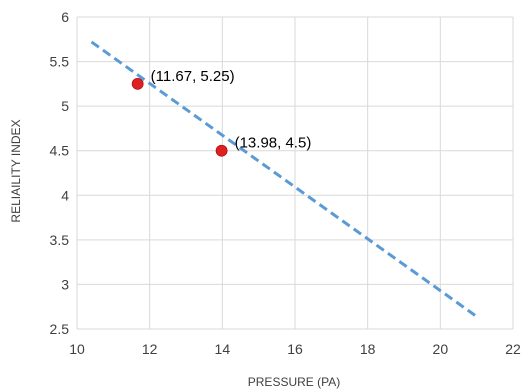 The height and width of the screenshot is (392, 523). I want to click on x-tick-label: 22, so click(513, 349).